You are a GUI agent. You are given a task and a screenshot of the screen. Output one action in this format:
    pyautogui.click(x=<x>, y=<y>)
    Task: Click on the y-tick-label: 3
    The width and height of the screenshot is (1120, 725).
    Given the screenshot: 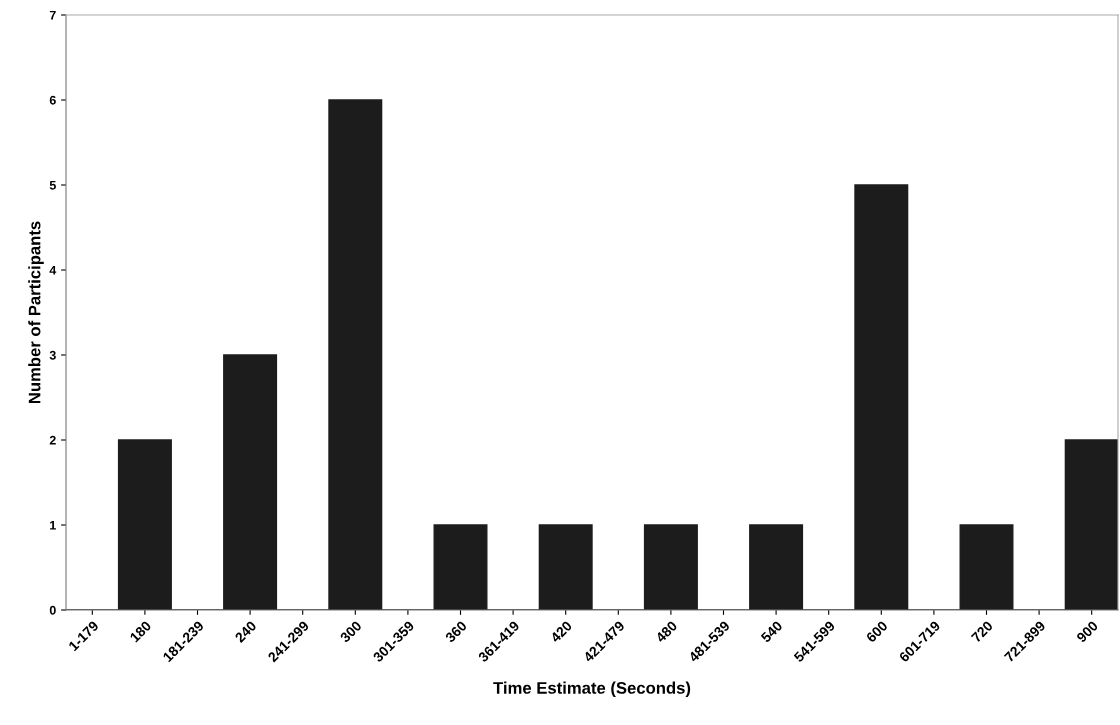 What is the action you would take?
    pyautogui.click(x=52, y=355)
    